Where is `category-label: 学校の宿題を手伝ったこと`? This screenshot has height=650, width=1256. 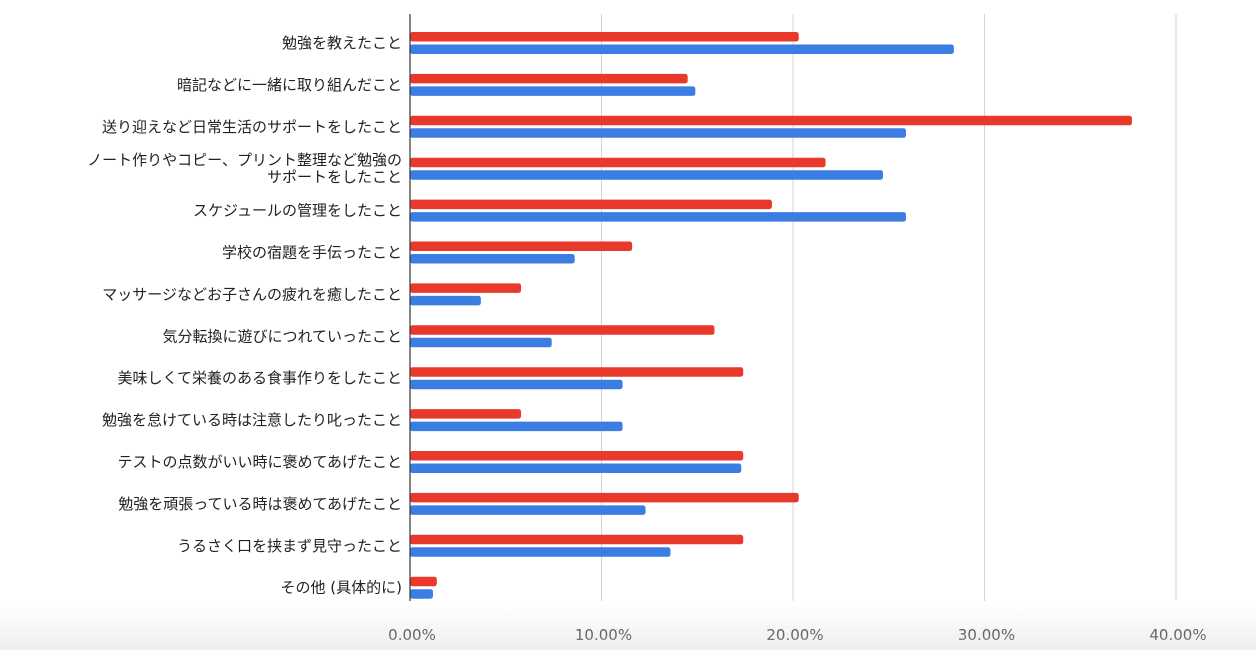 category-label: 学校の宿題を手伝ったこと is located at coordinates (312, 253).